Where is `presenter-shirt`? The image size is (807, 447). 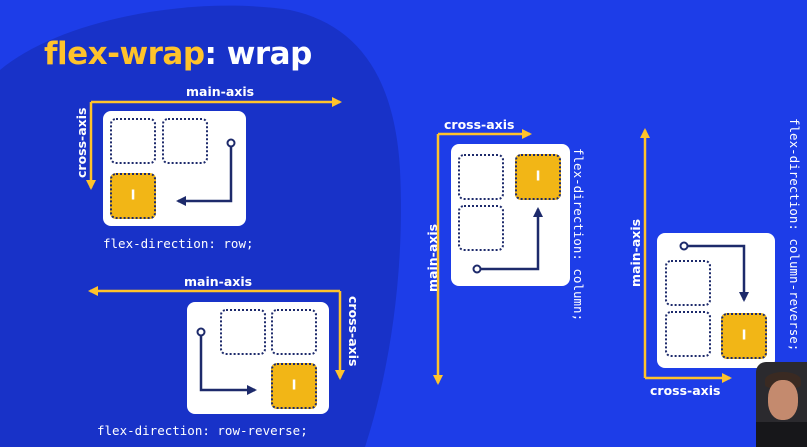
presenter-shirt is located at coordinates (781, 434).